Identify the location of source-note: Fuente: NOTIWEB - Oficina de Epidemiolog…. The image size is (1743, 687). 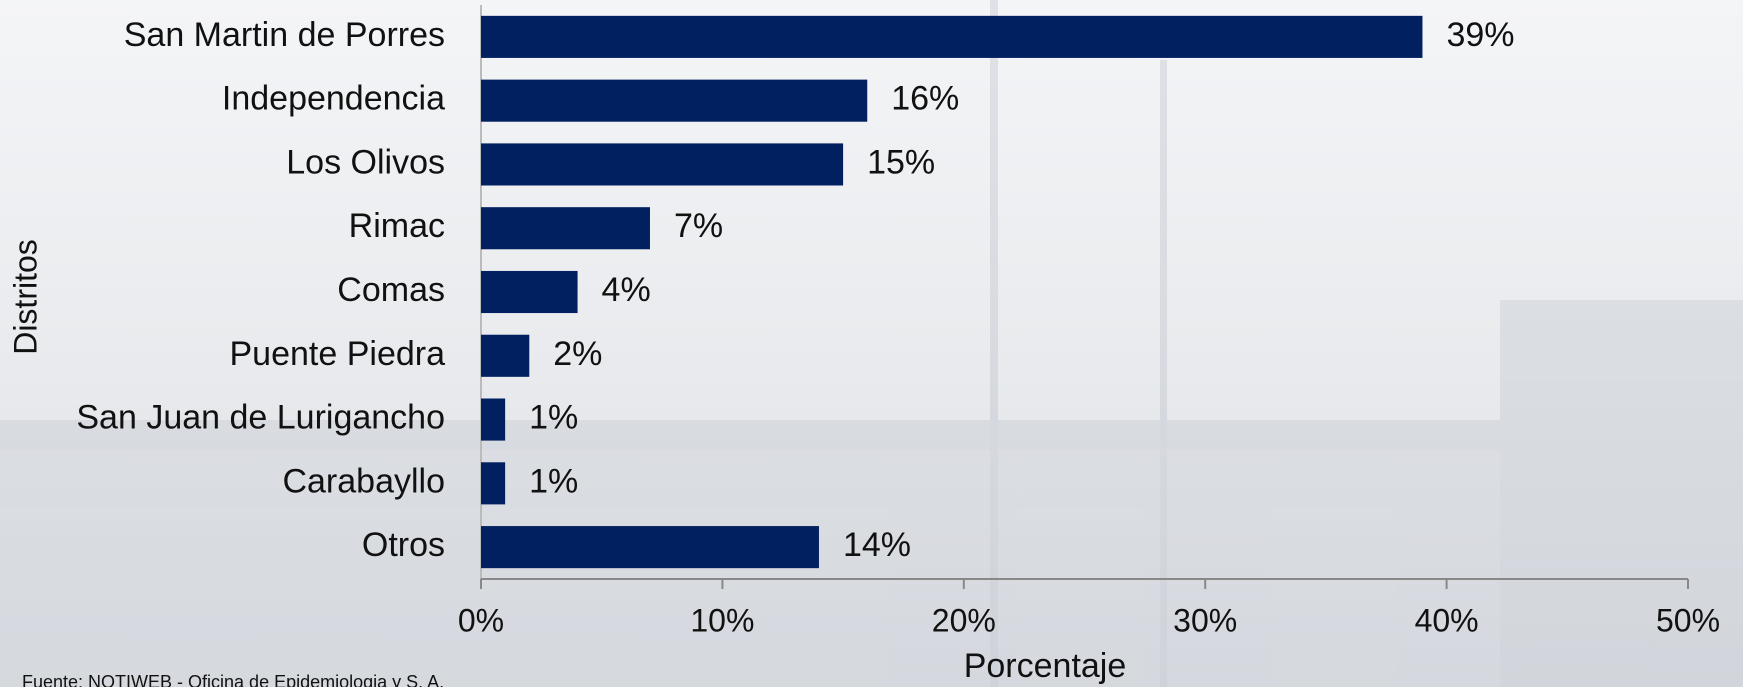
(233, 679).